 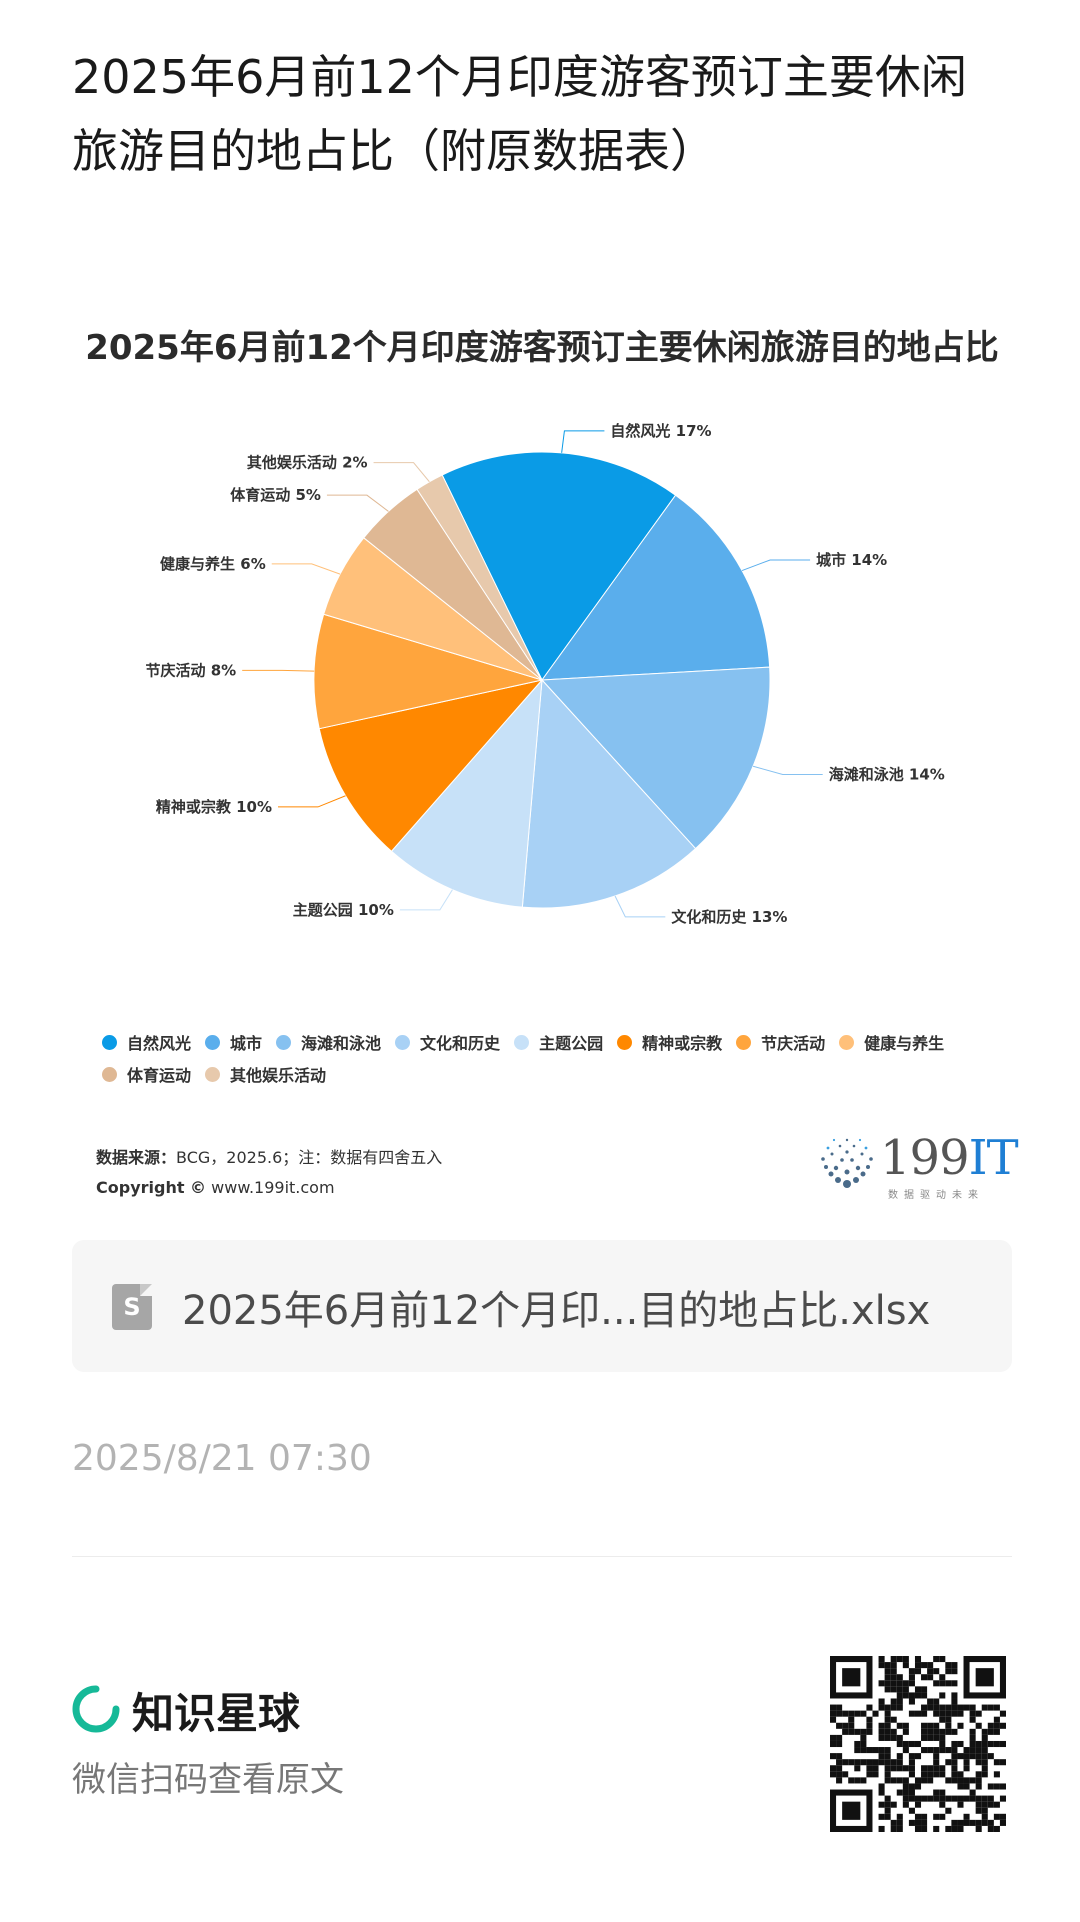 I want to click on legend-item: 自然风光, so click(x=146, y=1042).